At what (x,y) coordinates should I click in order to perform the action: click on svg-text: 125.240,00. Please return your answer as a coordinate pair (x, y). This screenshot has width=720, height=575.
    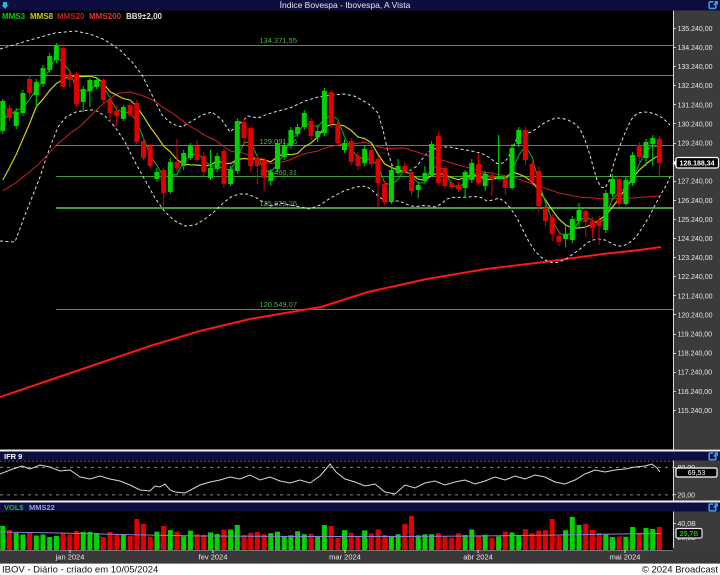
    Looking at the image, I should click on (695, 220).